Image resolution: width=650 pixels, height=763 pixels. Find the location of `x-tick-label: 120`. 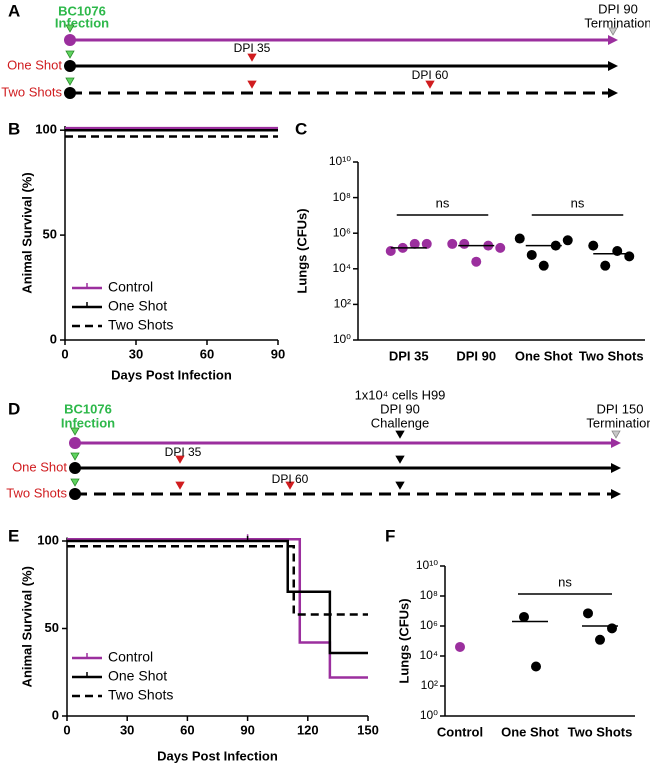

x-tick-label: 120 is located at coordinates (308, 729).